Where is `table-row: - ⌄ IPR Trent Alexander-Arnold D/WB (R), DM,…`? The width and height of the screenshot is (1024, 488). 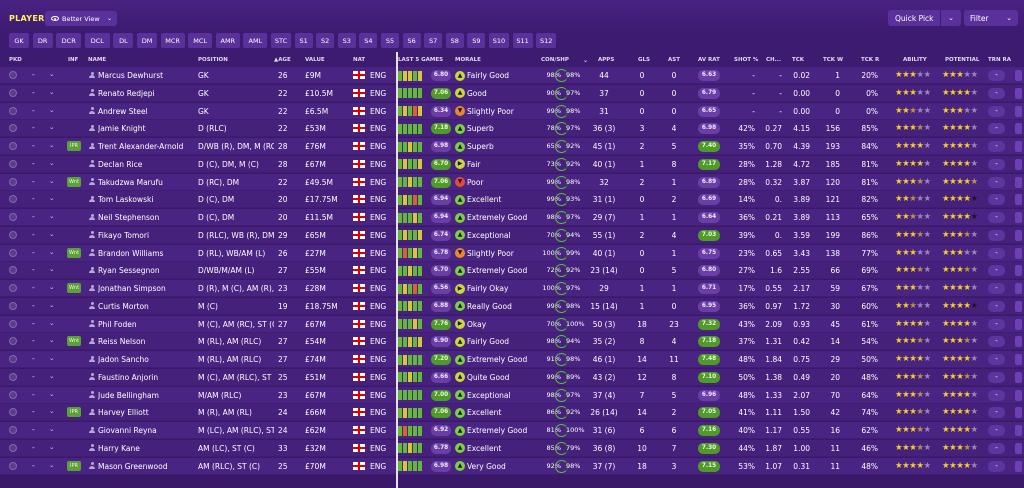
table-row: - ⌄ IPR Trent Alexander-Arnold D/WB (R), DM,… is located at coordinates (512, 146).